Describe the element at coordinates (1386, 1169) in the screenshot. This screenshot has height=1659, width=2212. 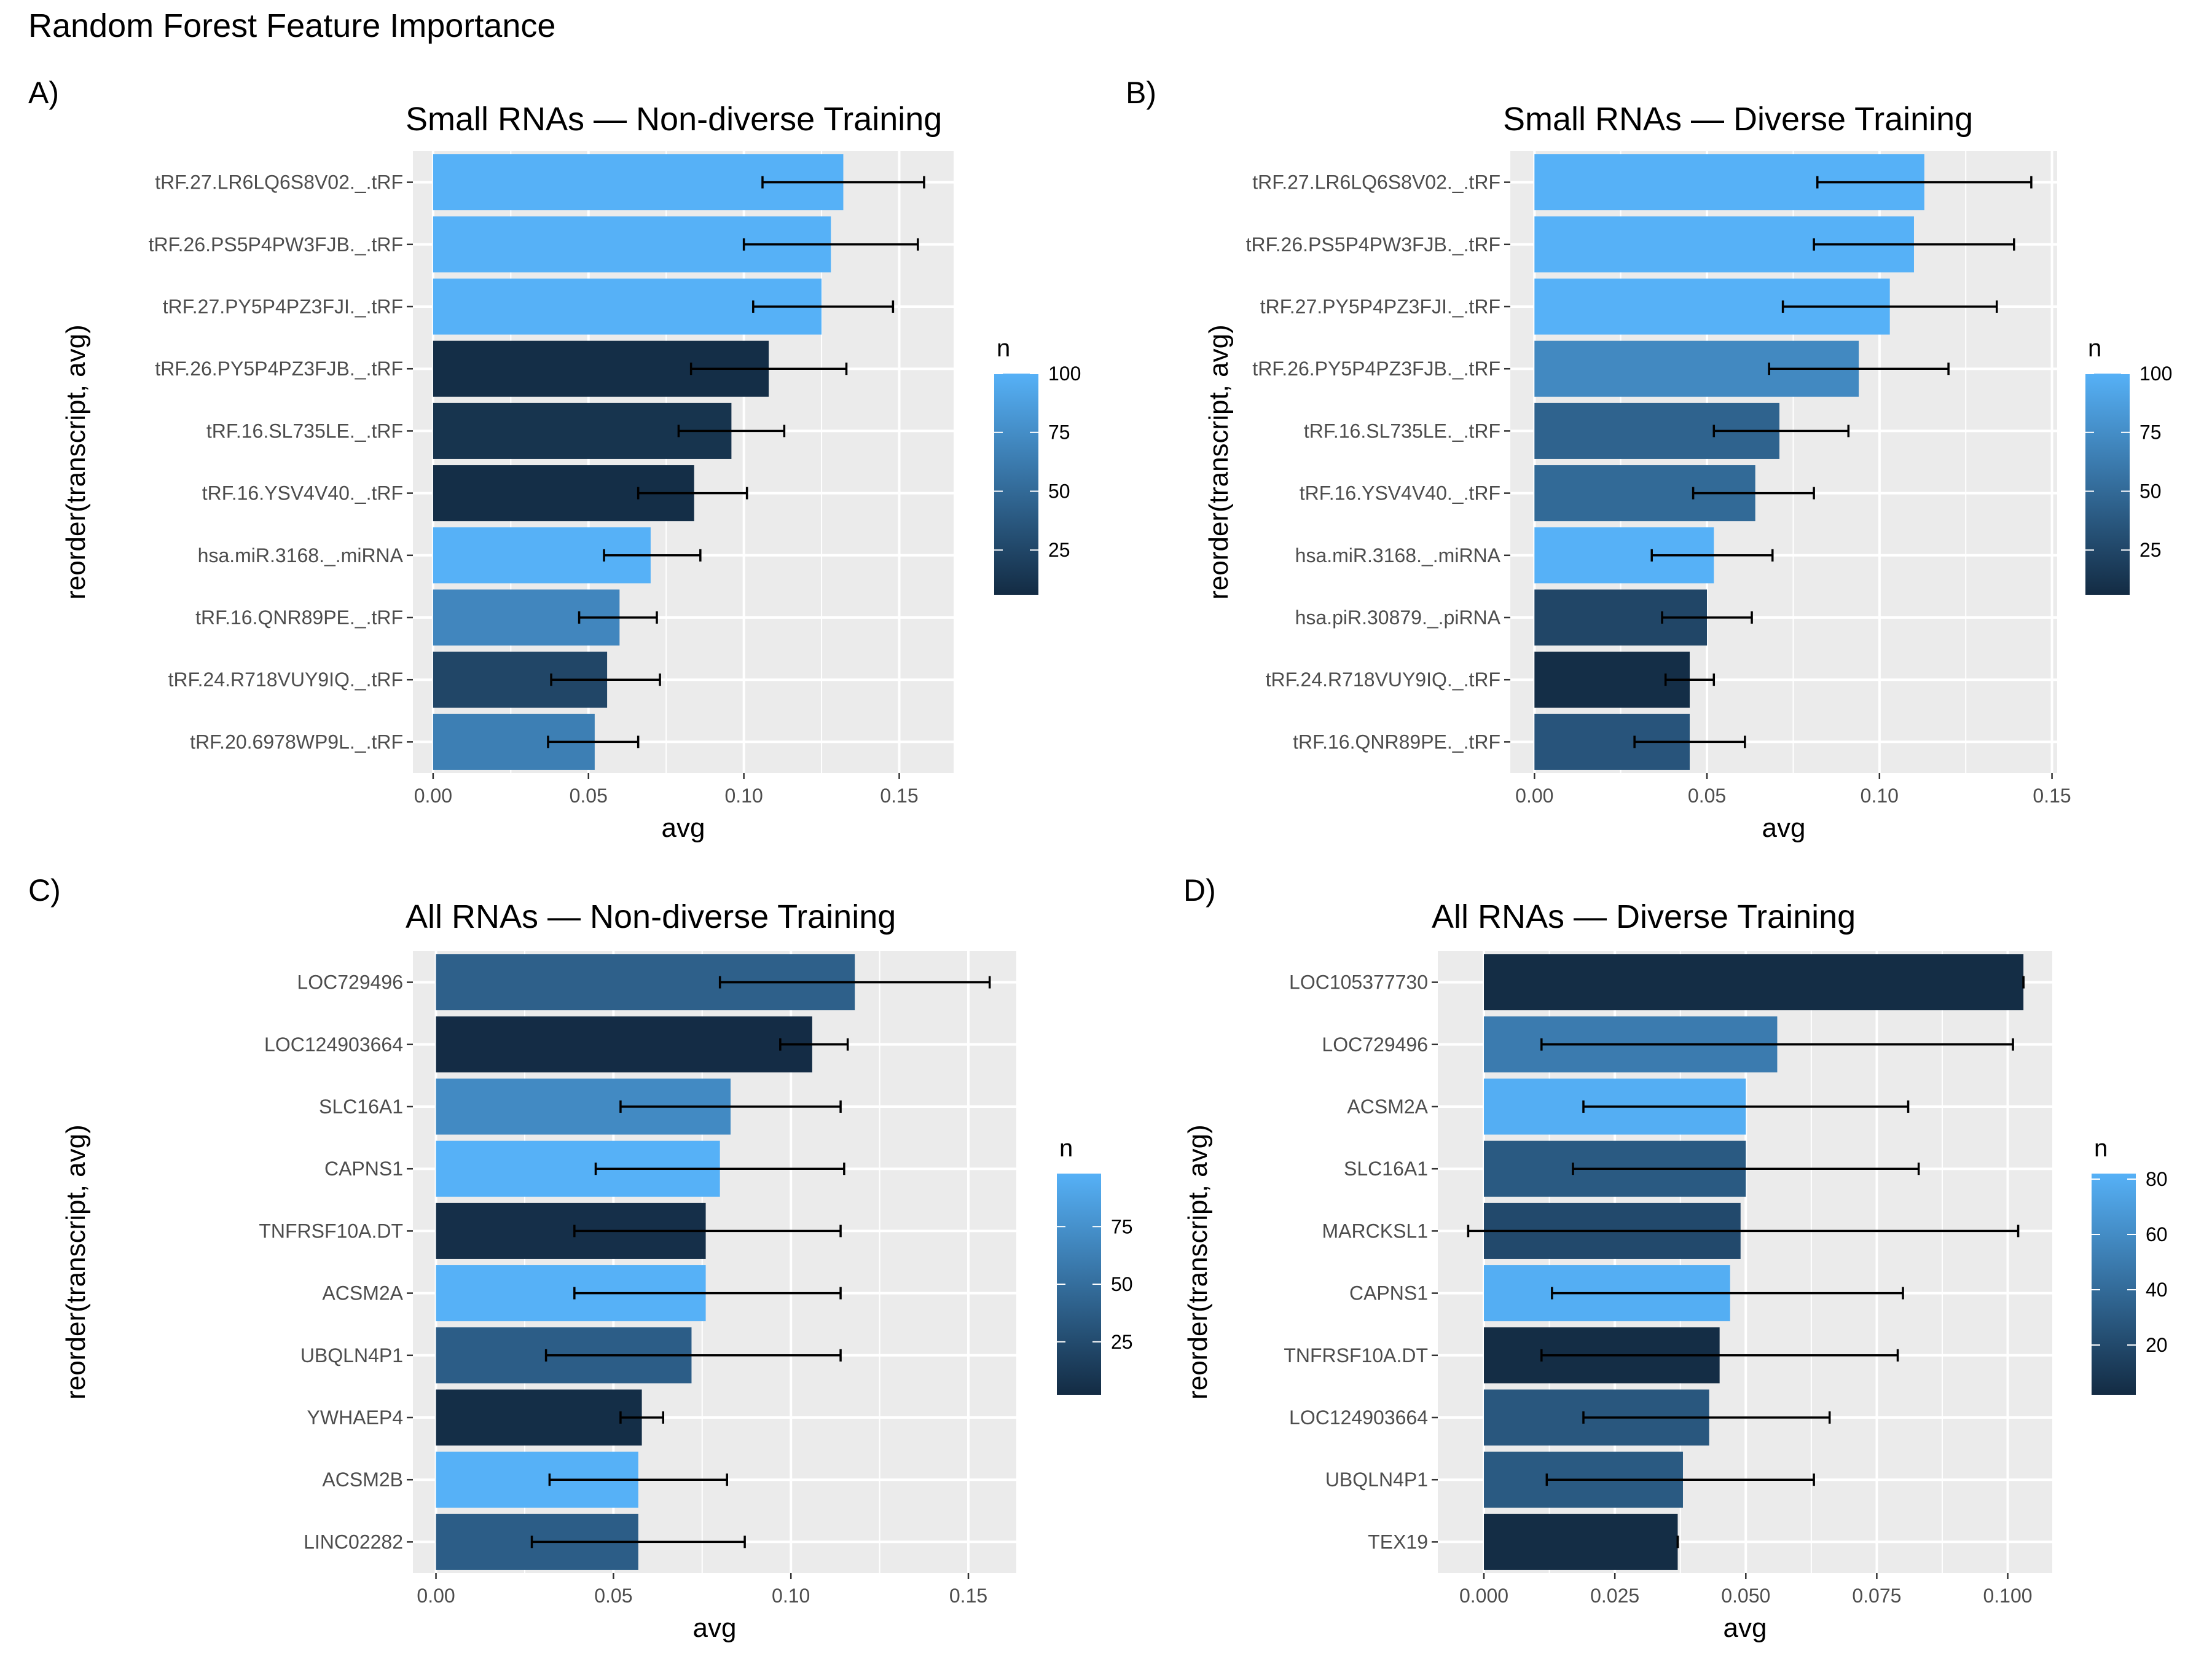
I see `y-tick-label: SLC16A1` at that location.